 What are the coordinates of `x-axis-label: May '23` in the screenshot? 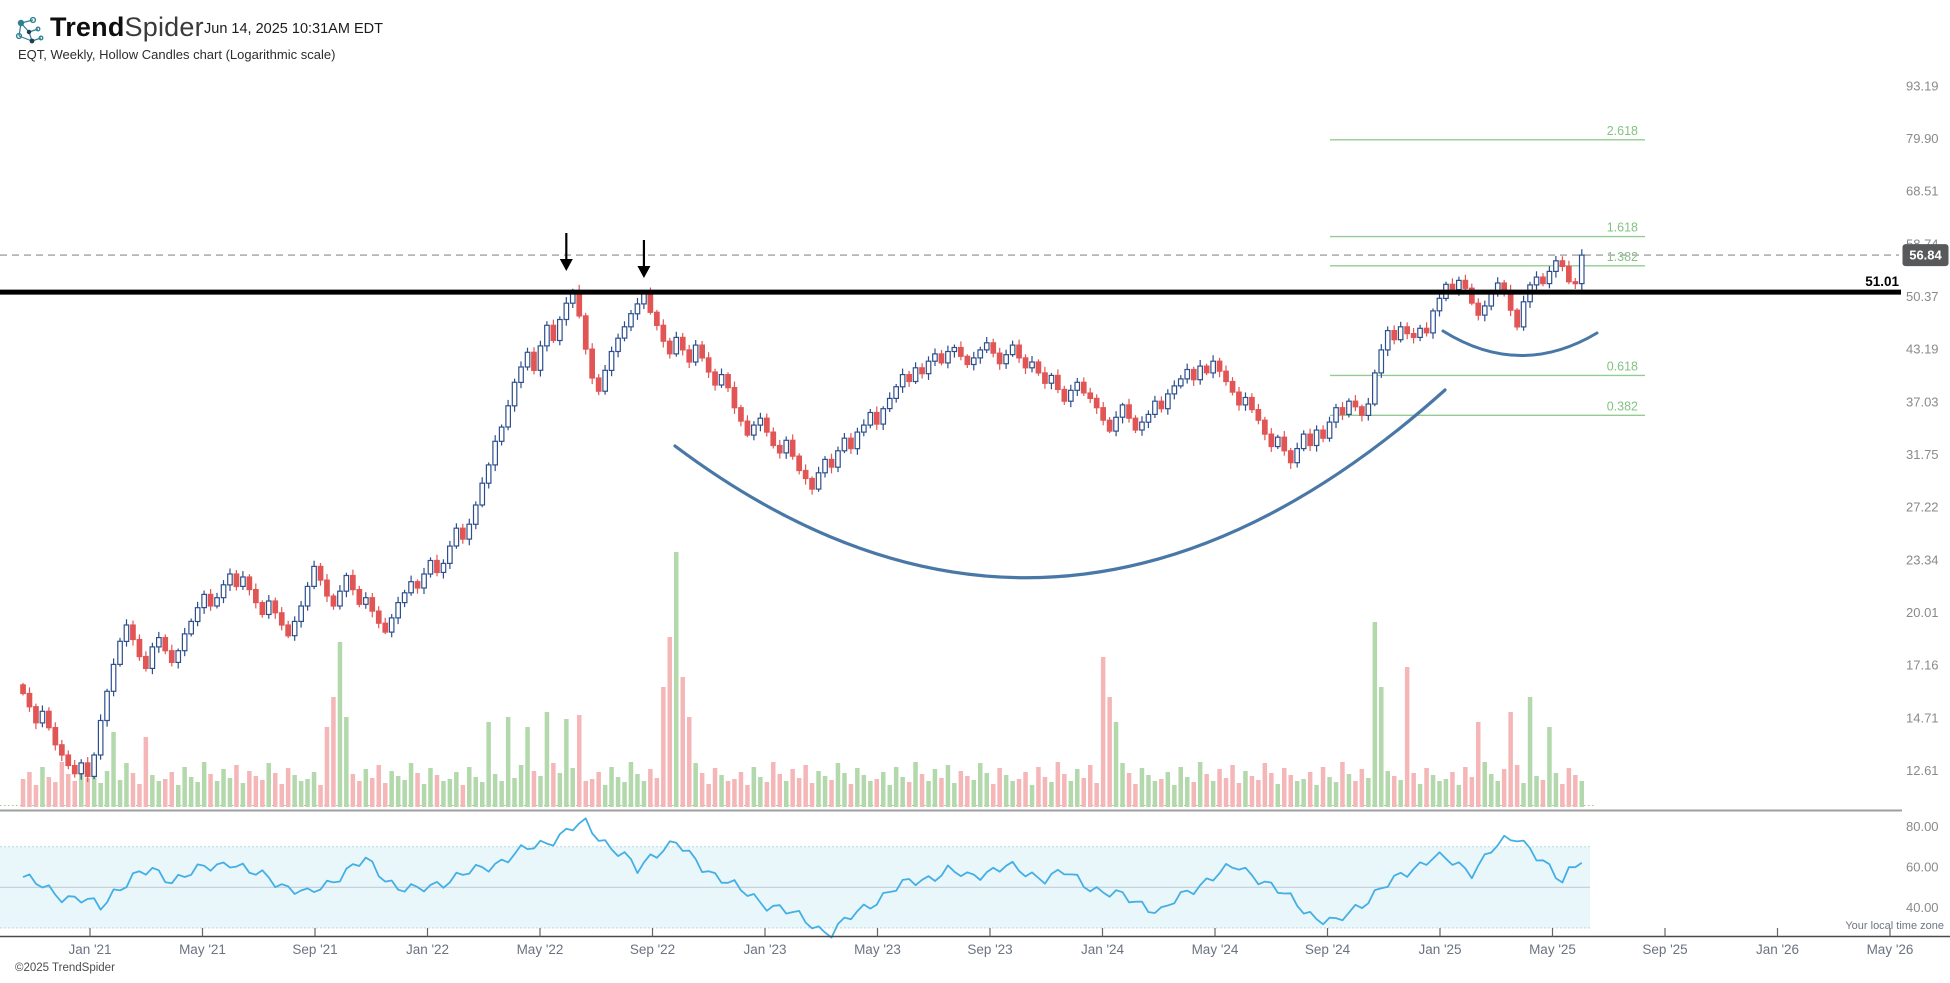 It's located at (877, 949).